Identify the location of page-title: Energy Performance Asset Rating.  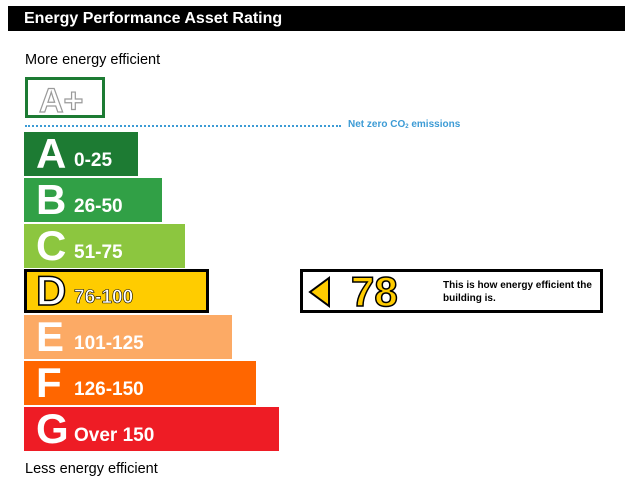
(316, 18).